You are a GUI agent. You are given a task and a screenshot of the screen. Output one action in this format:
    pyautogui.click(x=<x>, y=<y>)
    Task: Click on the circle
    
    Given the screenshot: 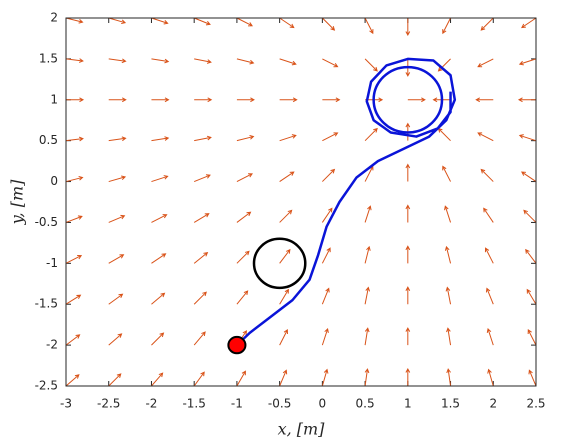 What is the action you would take?
    pyautogui.click(x=408, y=99)
    